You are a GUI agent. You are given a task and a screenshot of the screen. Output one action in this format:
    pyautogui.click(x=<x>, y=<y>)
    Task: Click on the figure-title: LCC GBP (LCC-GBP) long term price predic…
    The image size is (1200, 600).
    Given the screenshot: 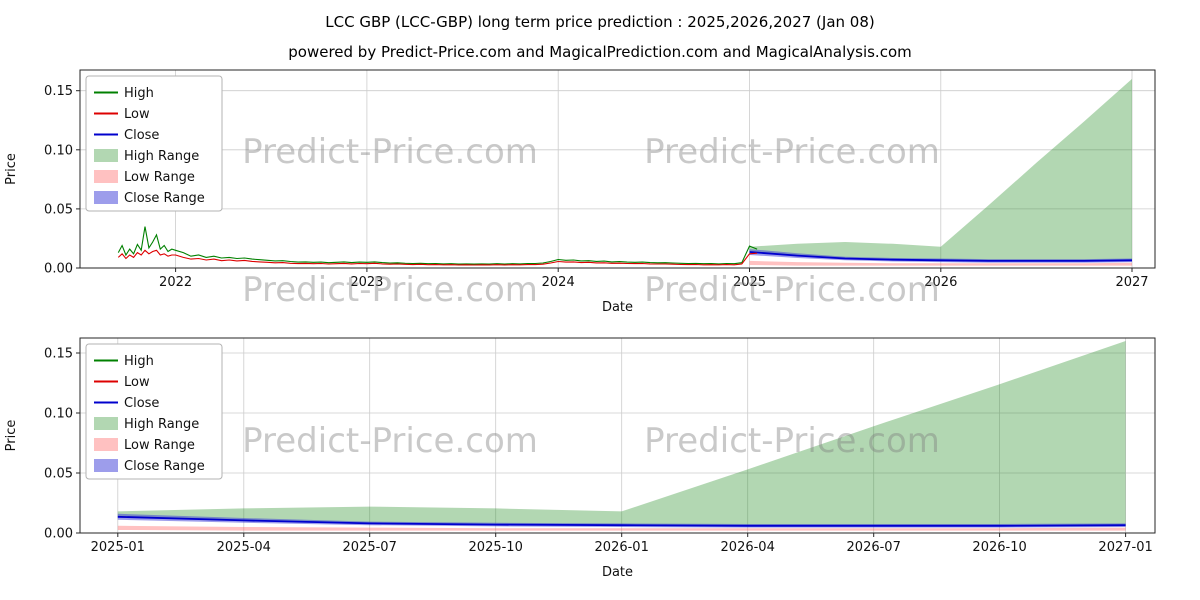 What is the action you would take?
    pyautogui.click(x=600, y=22)
    